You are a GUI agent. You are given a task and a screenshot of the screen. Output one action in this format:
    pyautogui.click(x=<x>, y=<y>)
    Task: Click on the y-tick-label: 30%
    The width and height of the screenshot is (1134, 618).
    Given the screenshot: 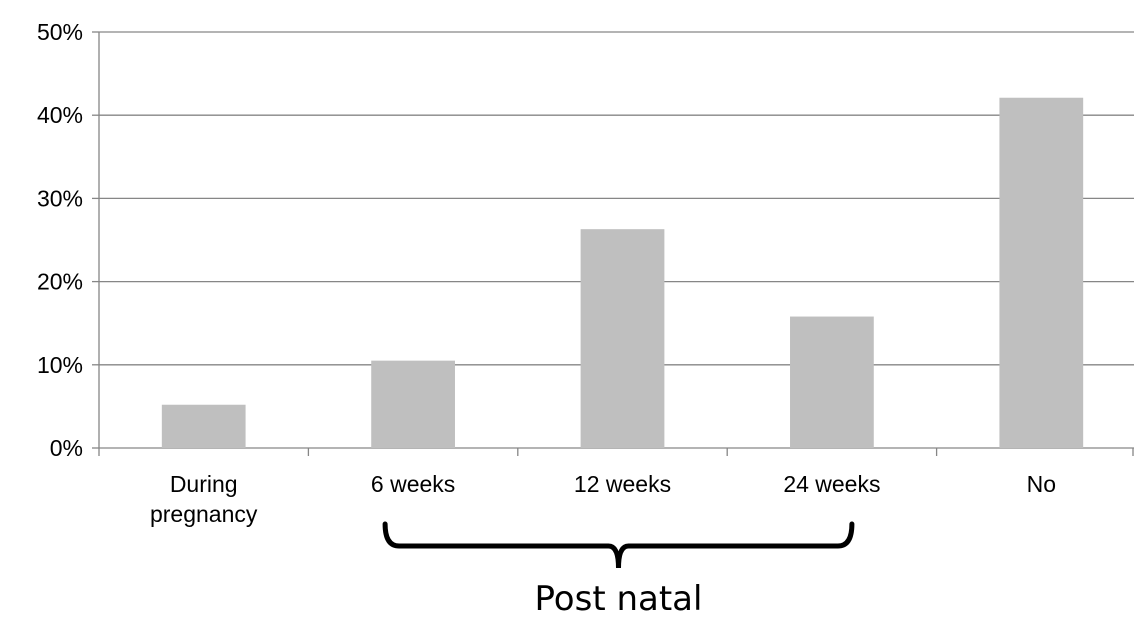 What is the action you would take?
    pyautogui.click(x=60, y=198)
    